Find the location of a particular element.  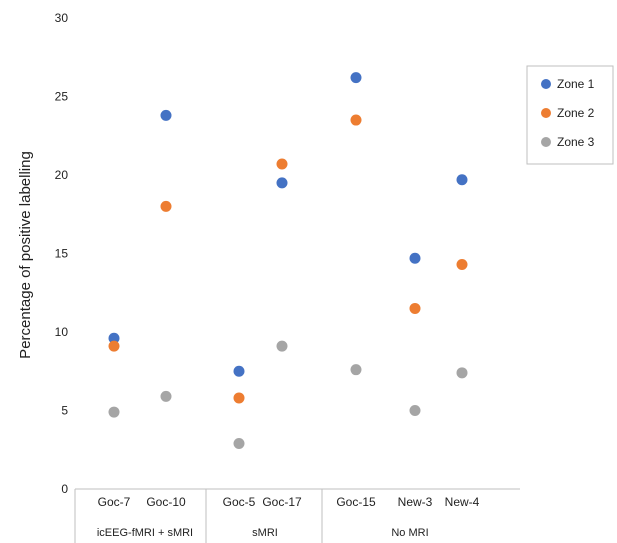

x-tick-label-goc-5: Goc-5 is located at coordinates (239, 502).